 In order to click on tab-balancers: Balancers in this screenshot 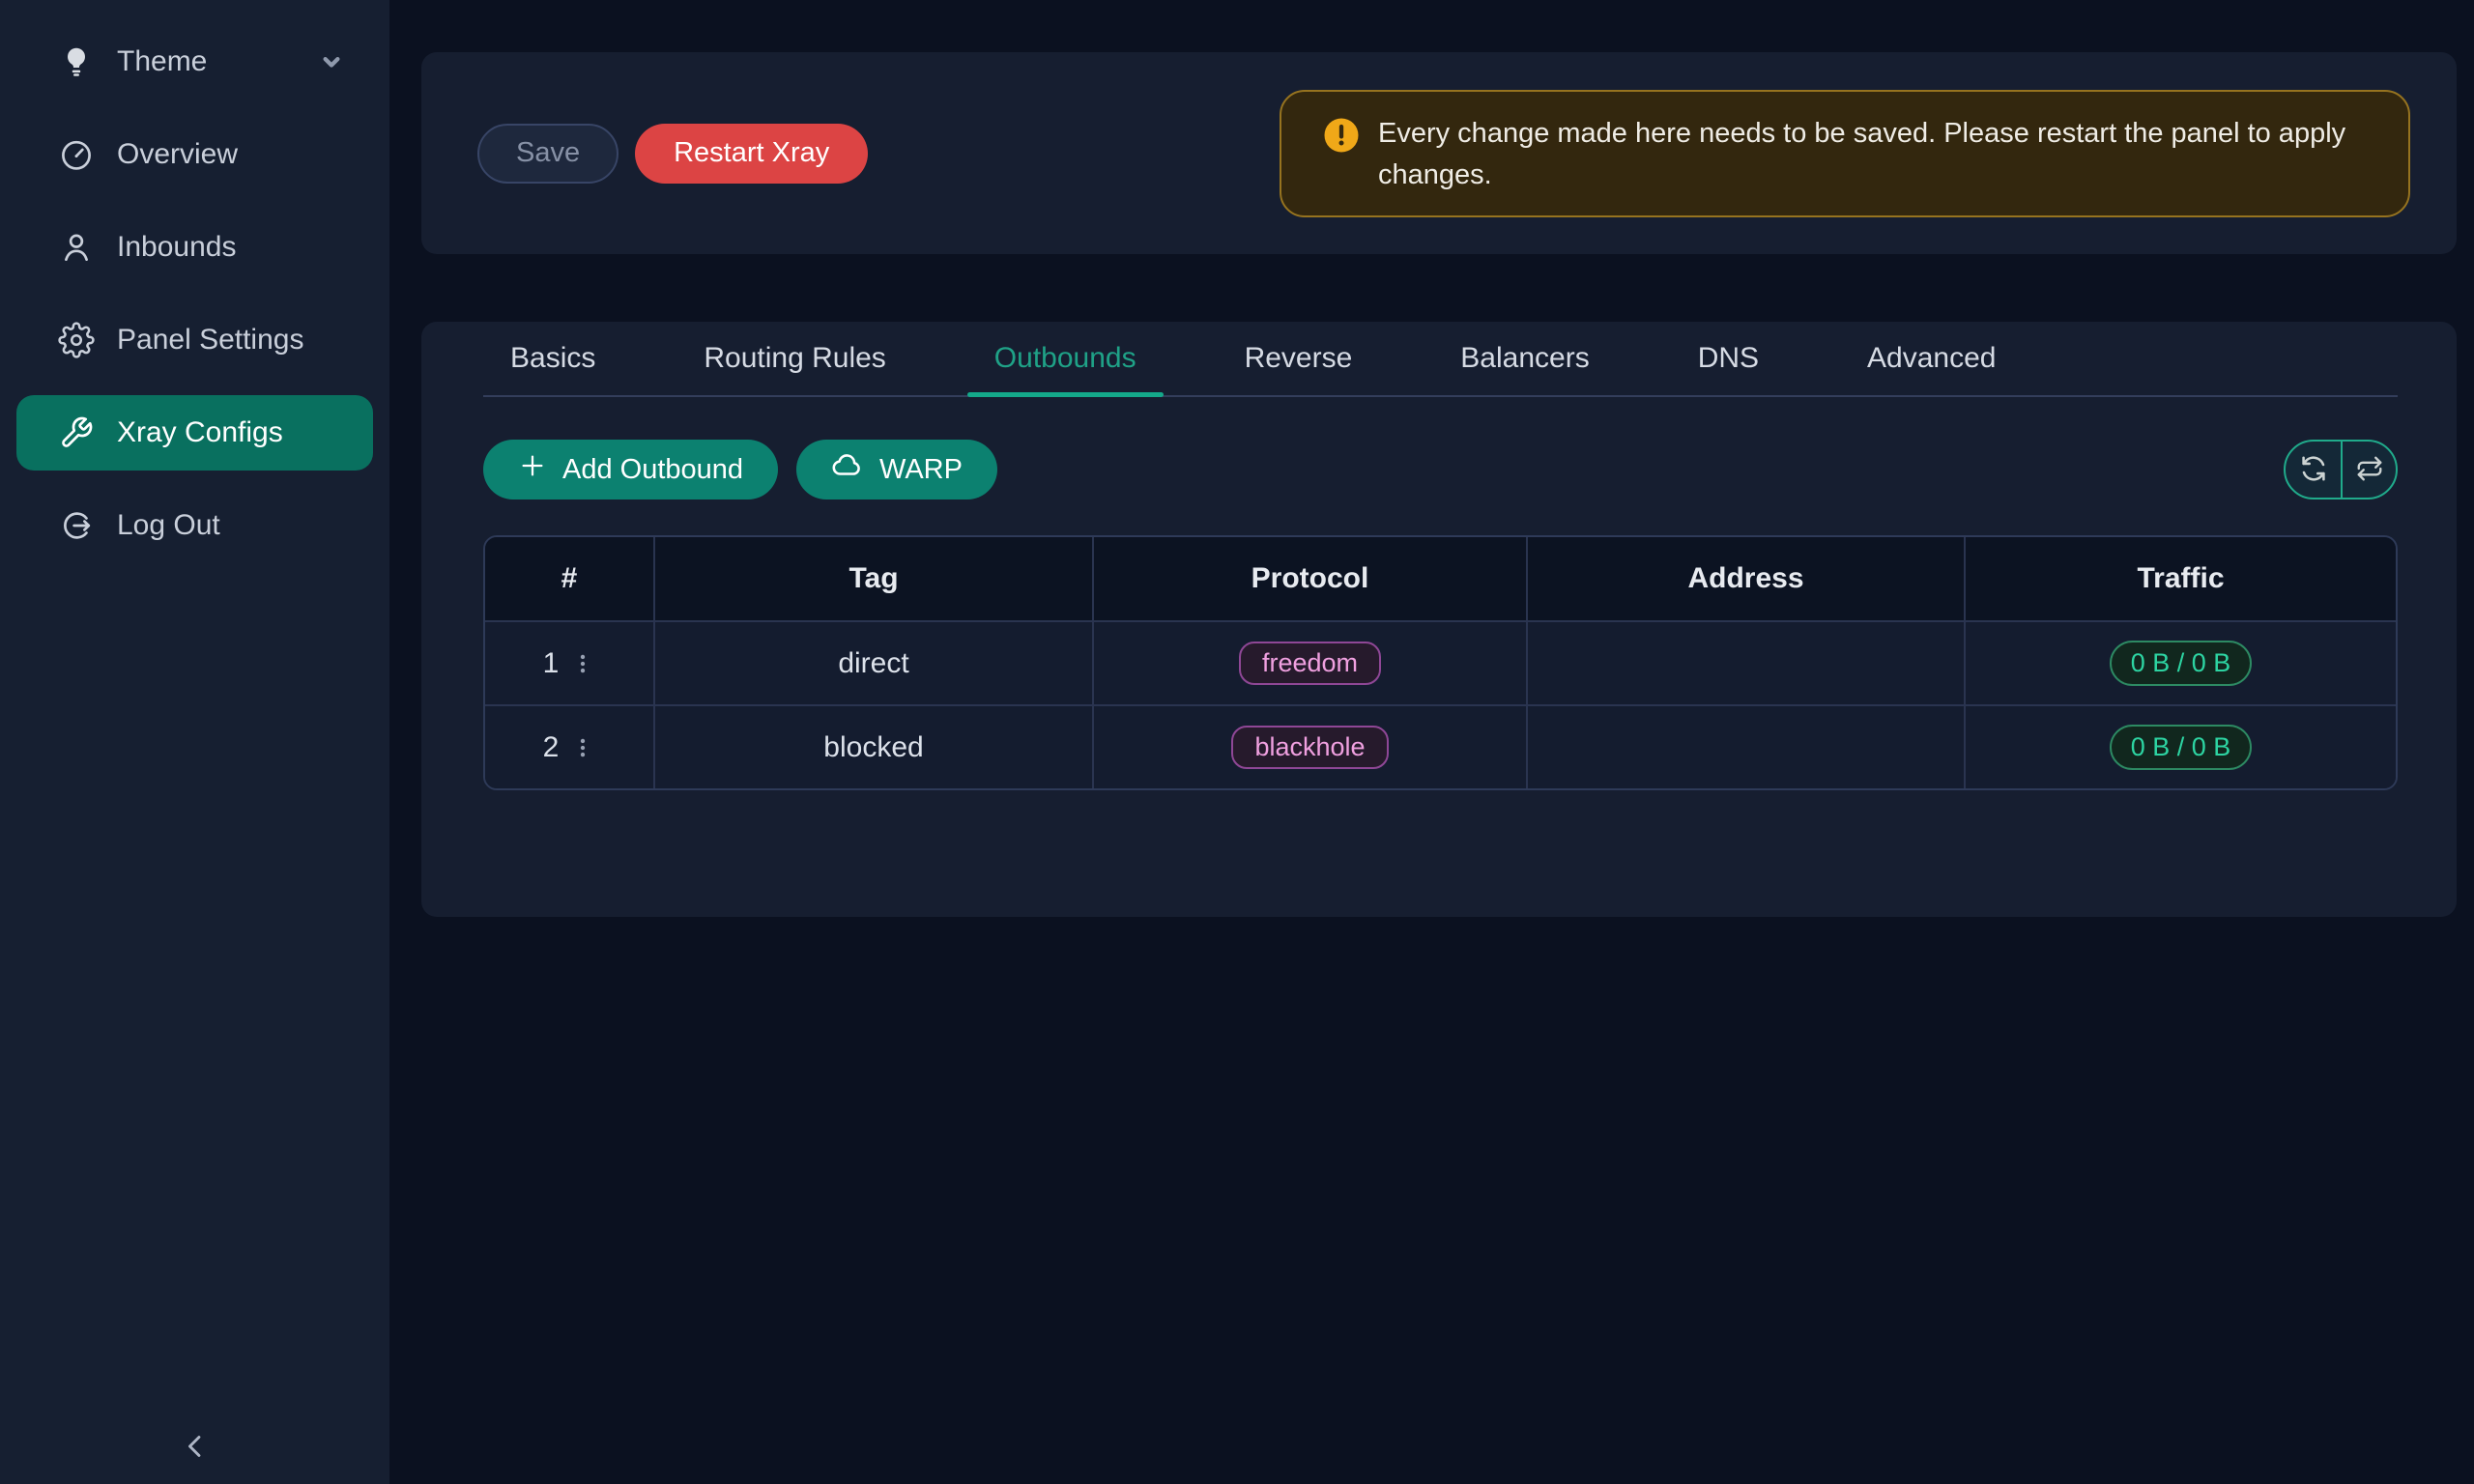, I will do `click(1525, 358)`.